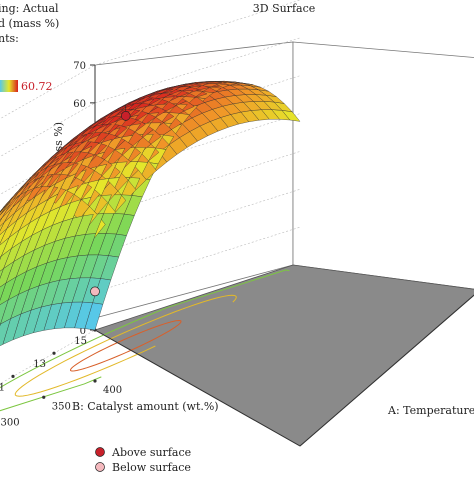 This screenshot has height=478, width=474. I want to click on y-tick-label-4: 13, so click(39, 364).